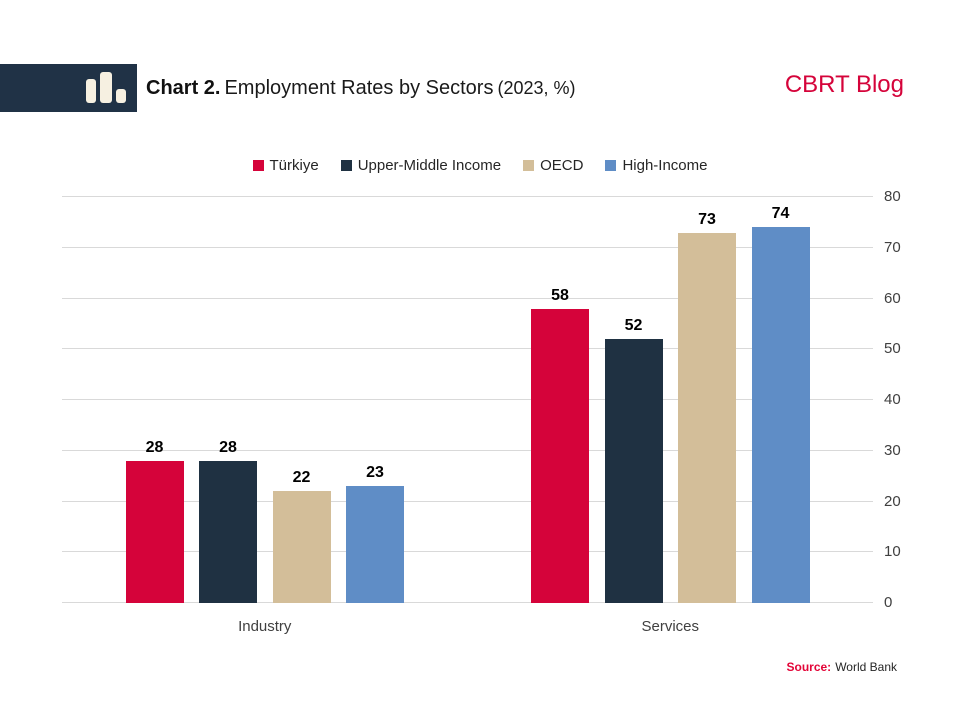 This screenshot has height=720, width=960. Describe the element at coordinates (562, 165) in the screenshot. I see `legend-label: OECD` at that location.